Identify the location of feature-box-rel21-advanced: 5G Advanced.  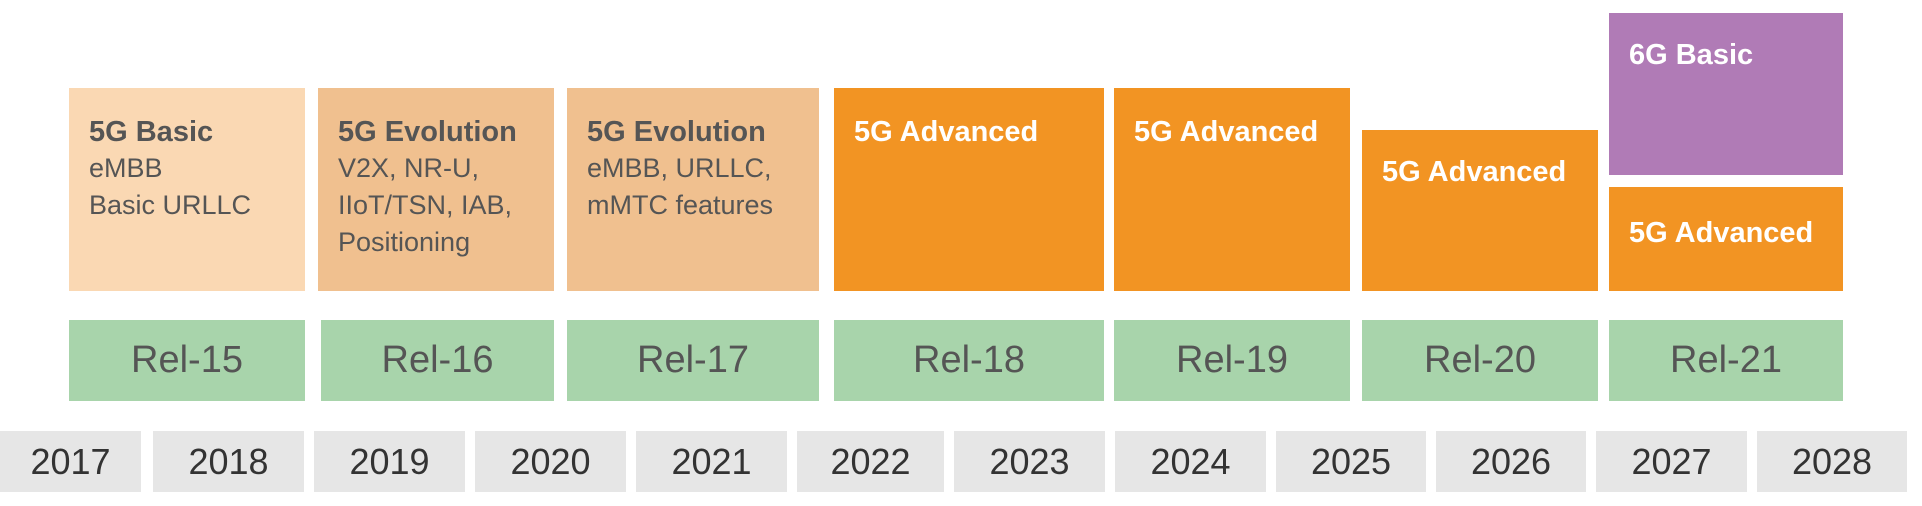
(1726, 239).